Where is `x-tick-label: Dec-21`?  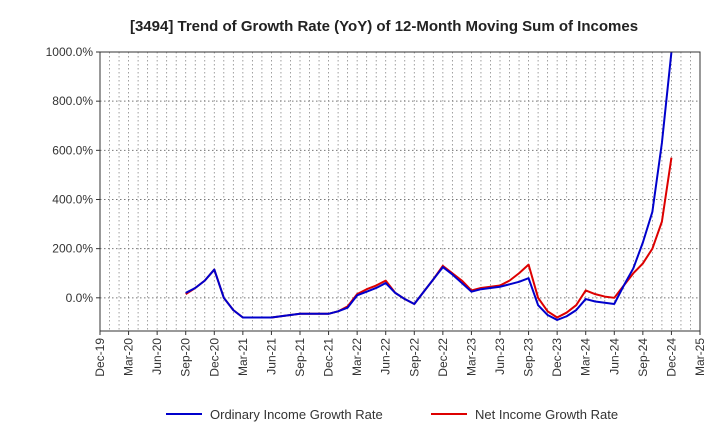
x-tick-label: Dec-21 is located at coordinates (329, 357).